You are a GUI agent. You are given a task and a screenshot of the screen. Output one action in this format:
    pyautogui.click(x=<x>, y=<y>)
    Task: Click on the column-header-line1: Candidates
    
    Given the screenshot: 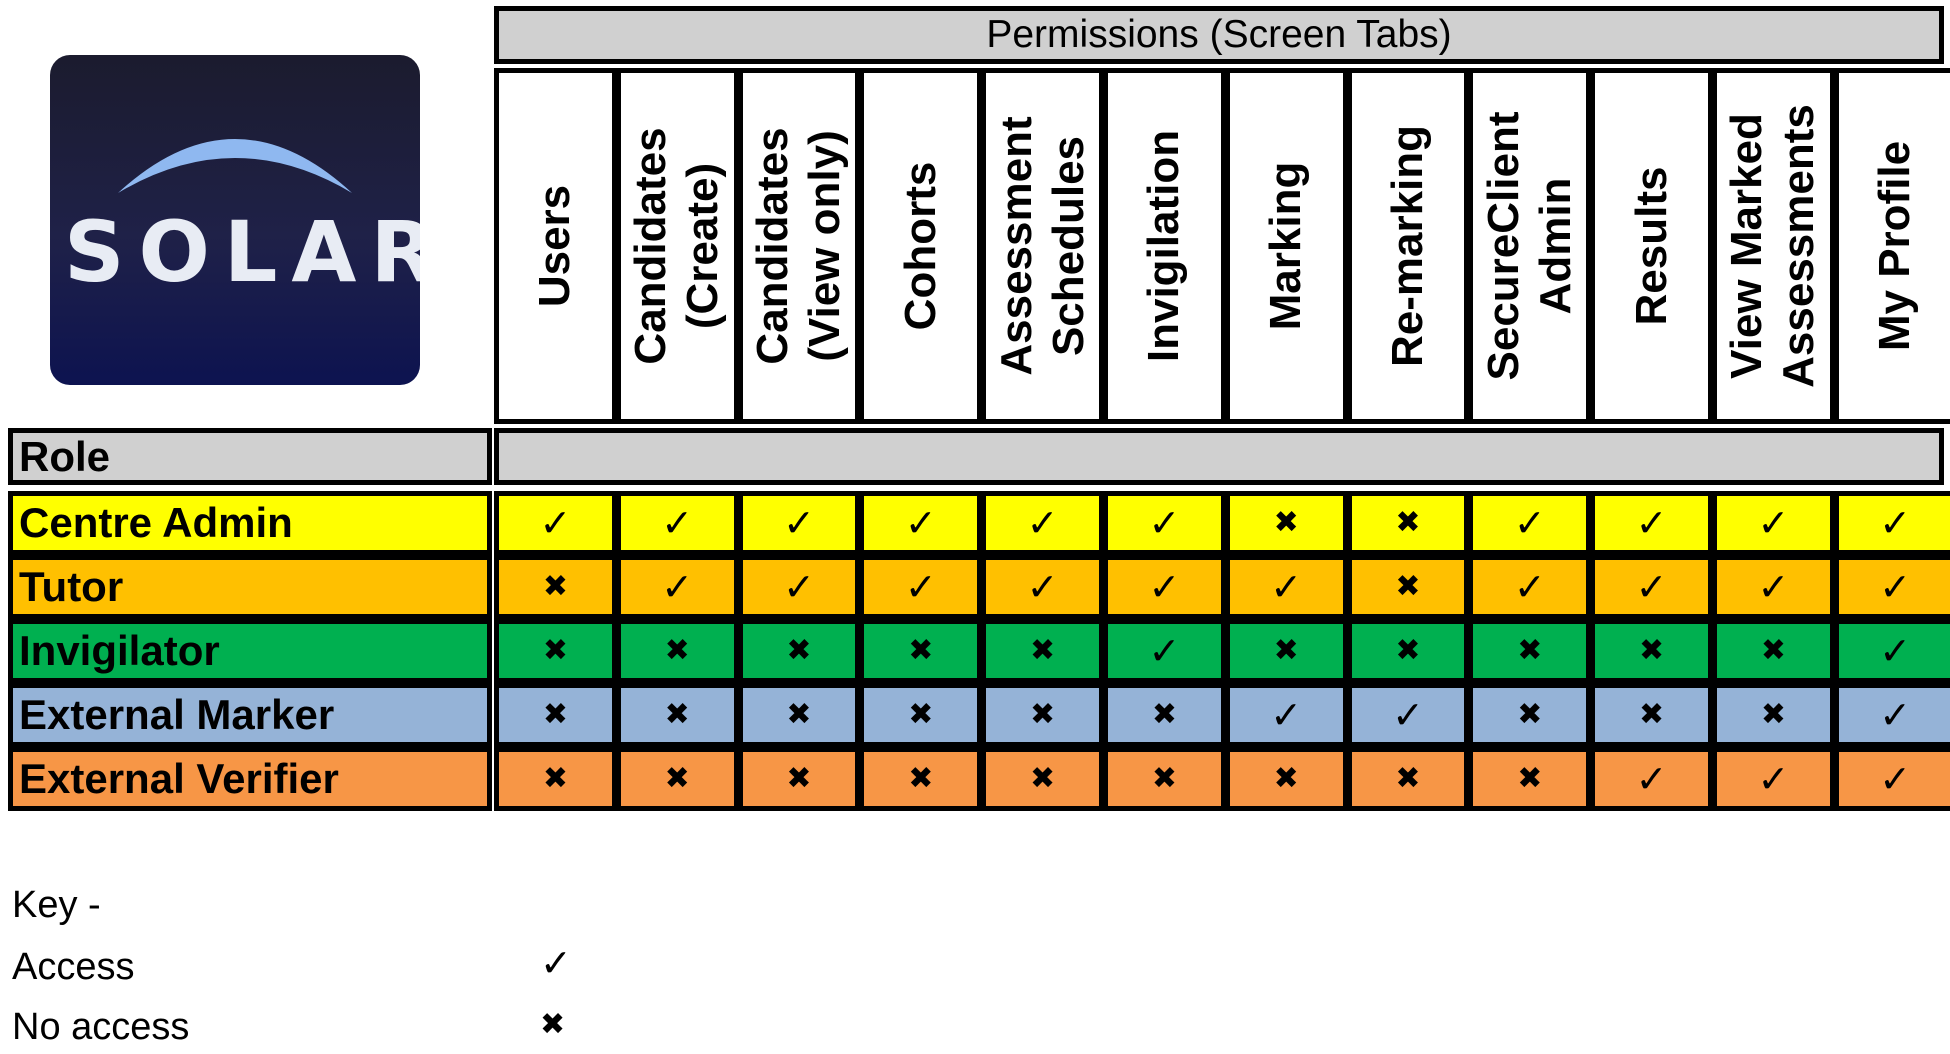 What is the action you would take?
    pyautogui.click(x=772, y=246)
    